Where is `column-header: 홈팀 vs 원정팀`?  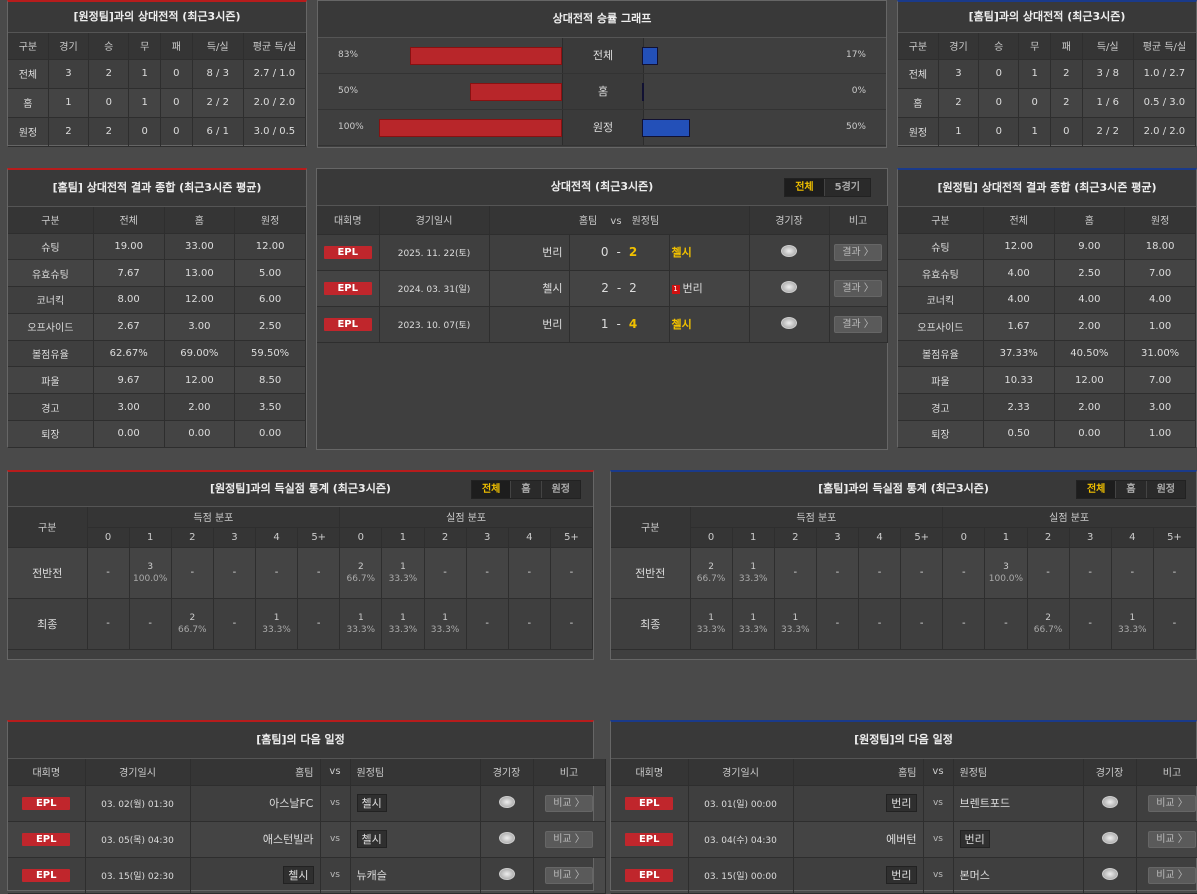
column-header: 홈팀 vs 원정팀 is located at coordinates (619, 220).